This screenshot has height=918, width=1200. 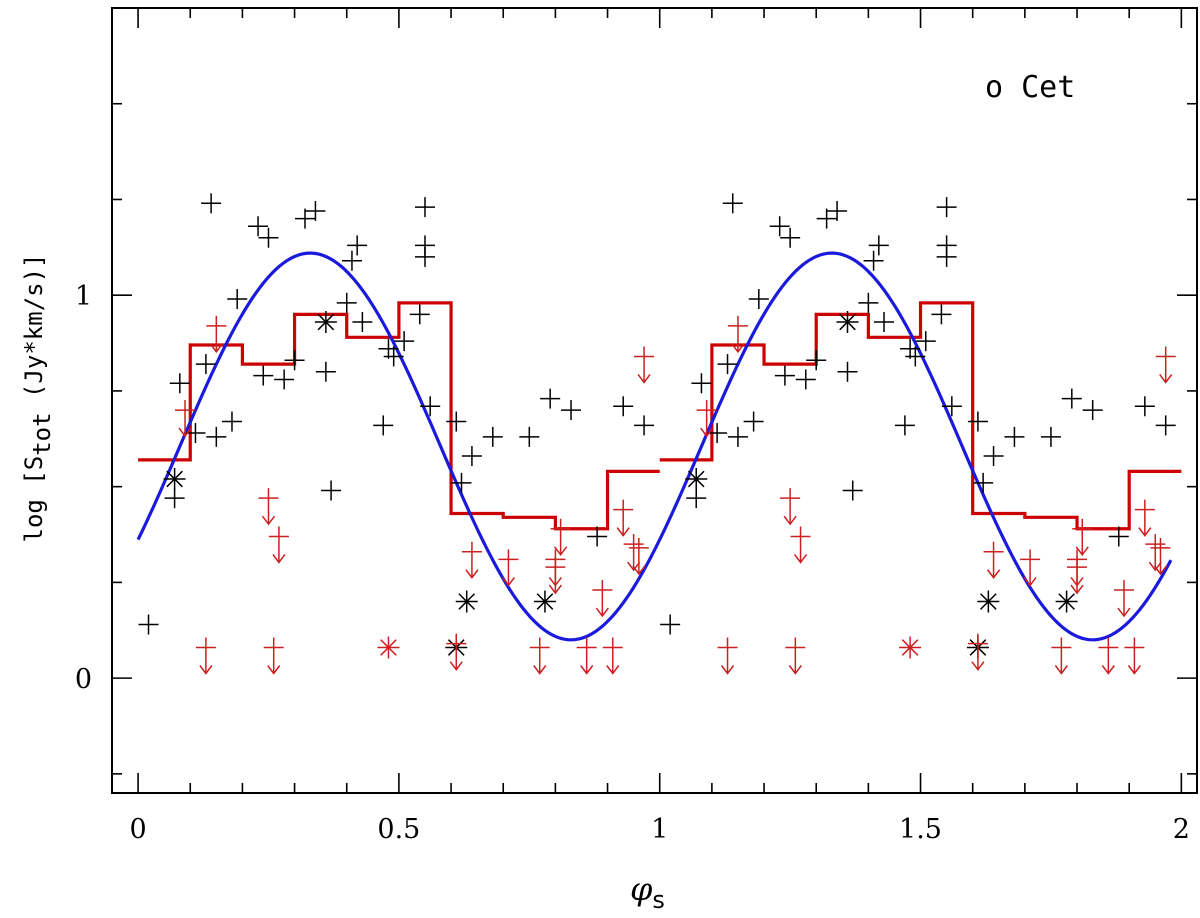 What do you see at coordinates (658, 900) in the screenshot?
I see `x-axis-label-subscript: s` at bounding box center [658, 900].